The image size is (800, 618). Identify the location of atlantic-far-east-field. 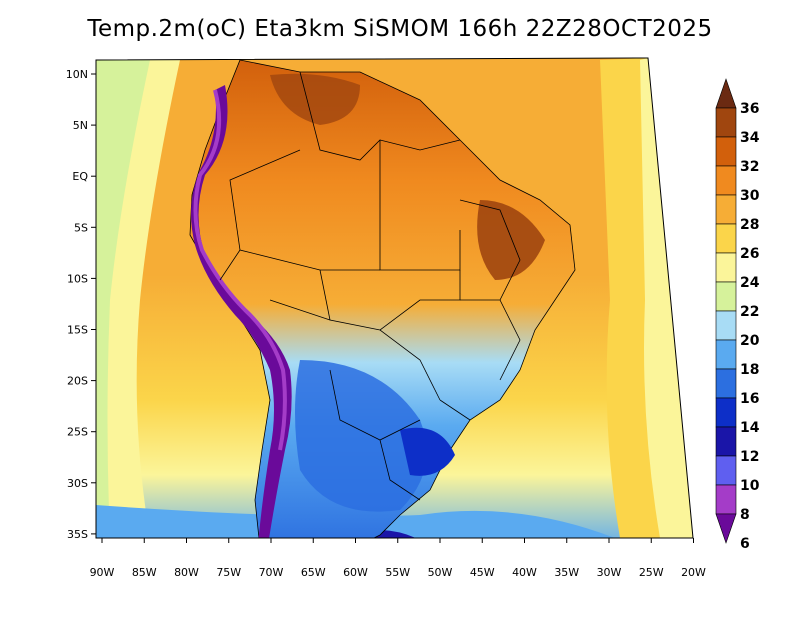
(666, 298).